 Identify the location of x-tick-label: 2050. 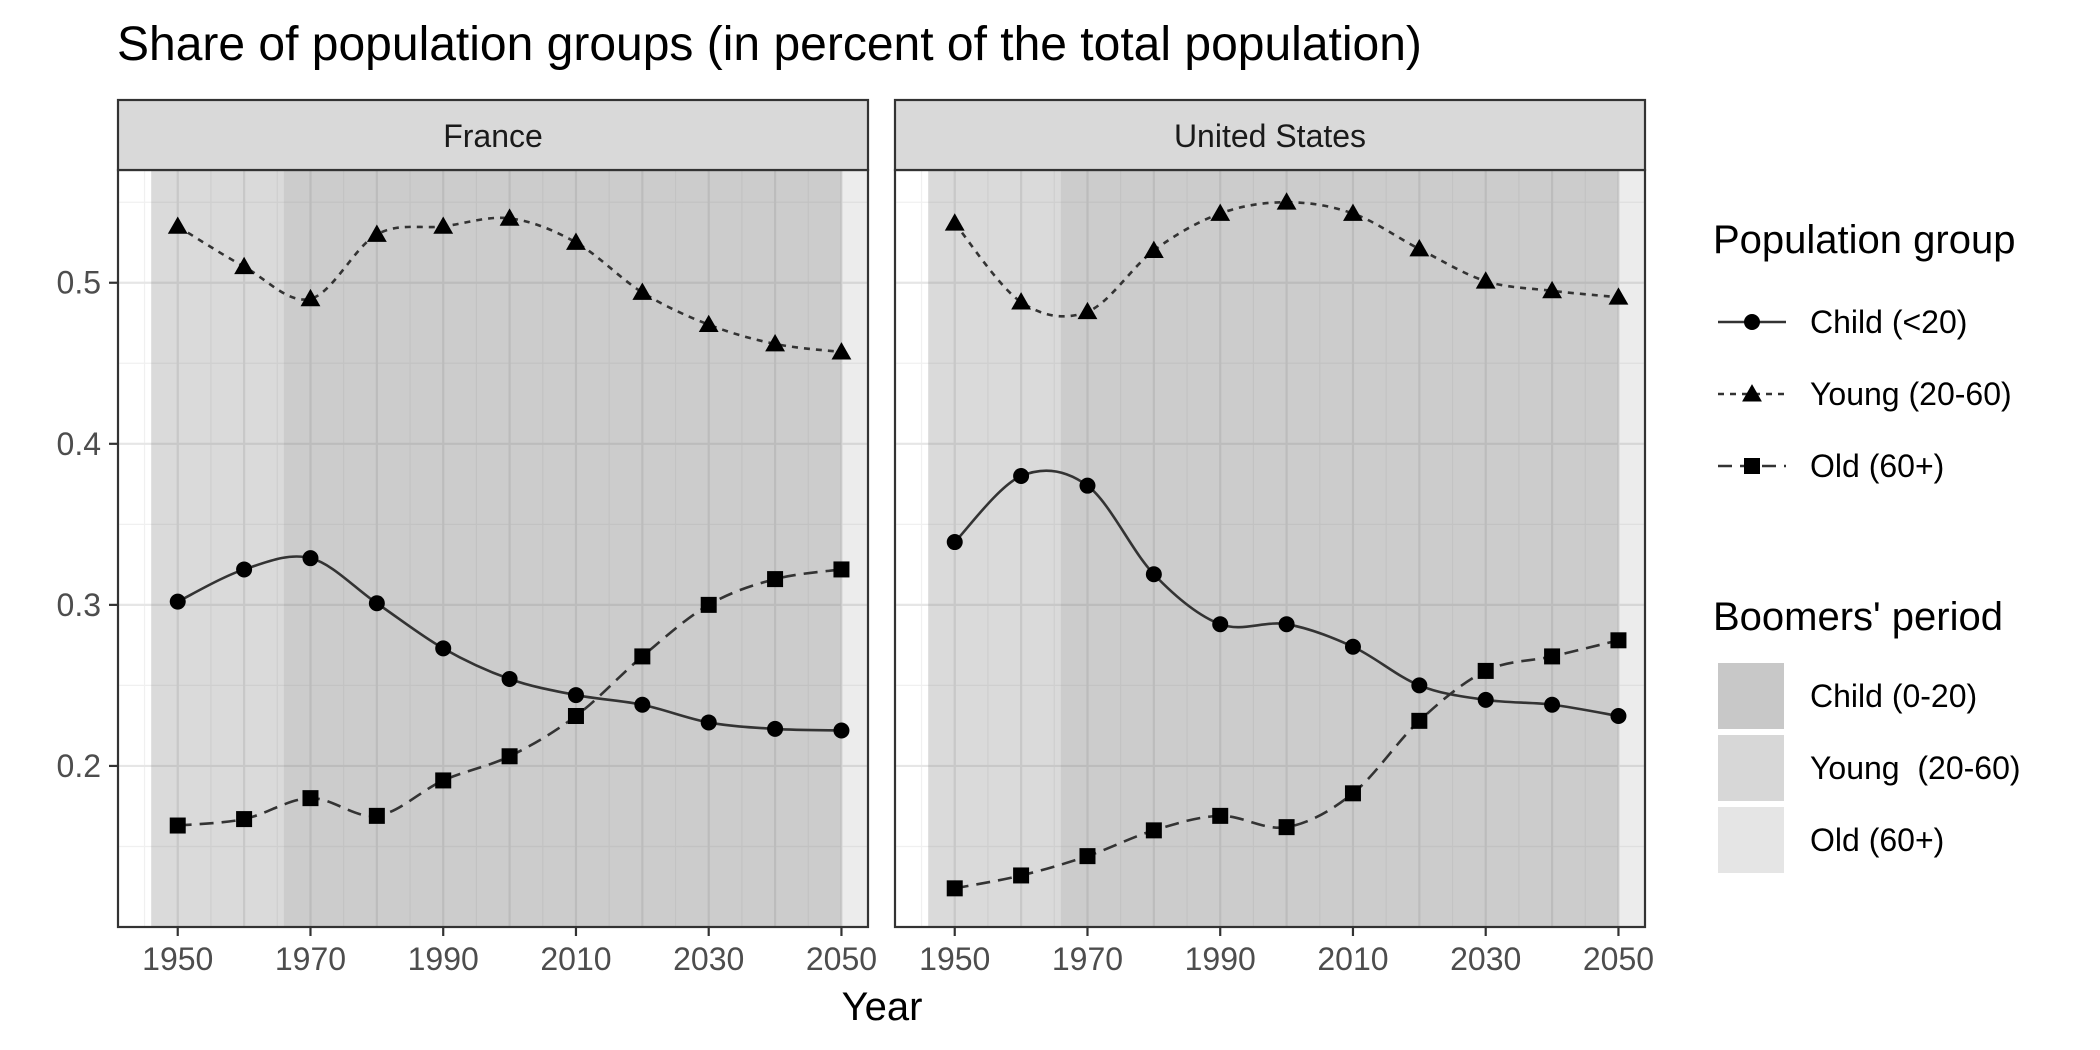
(1618, 959).